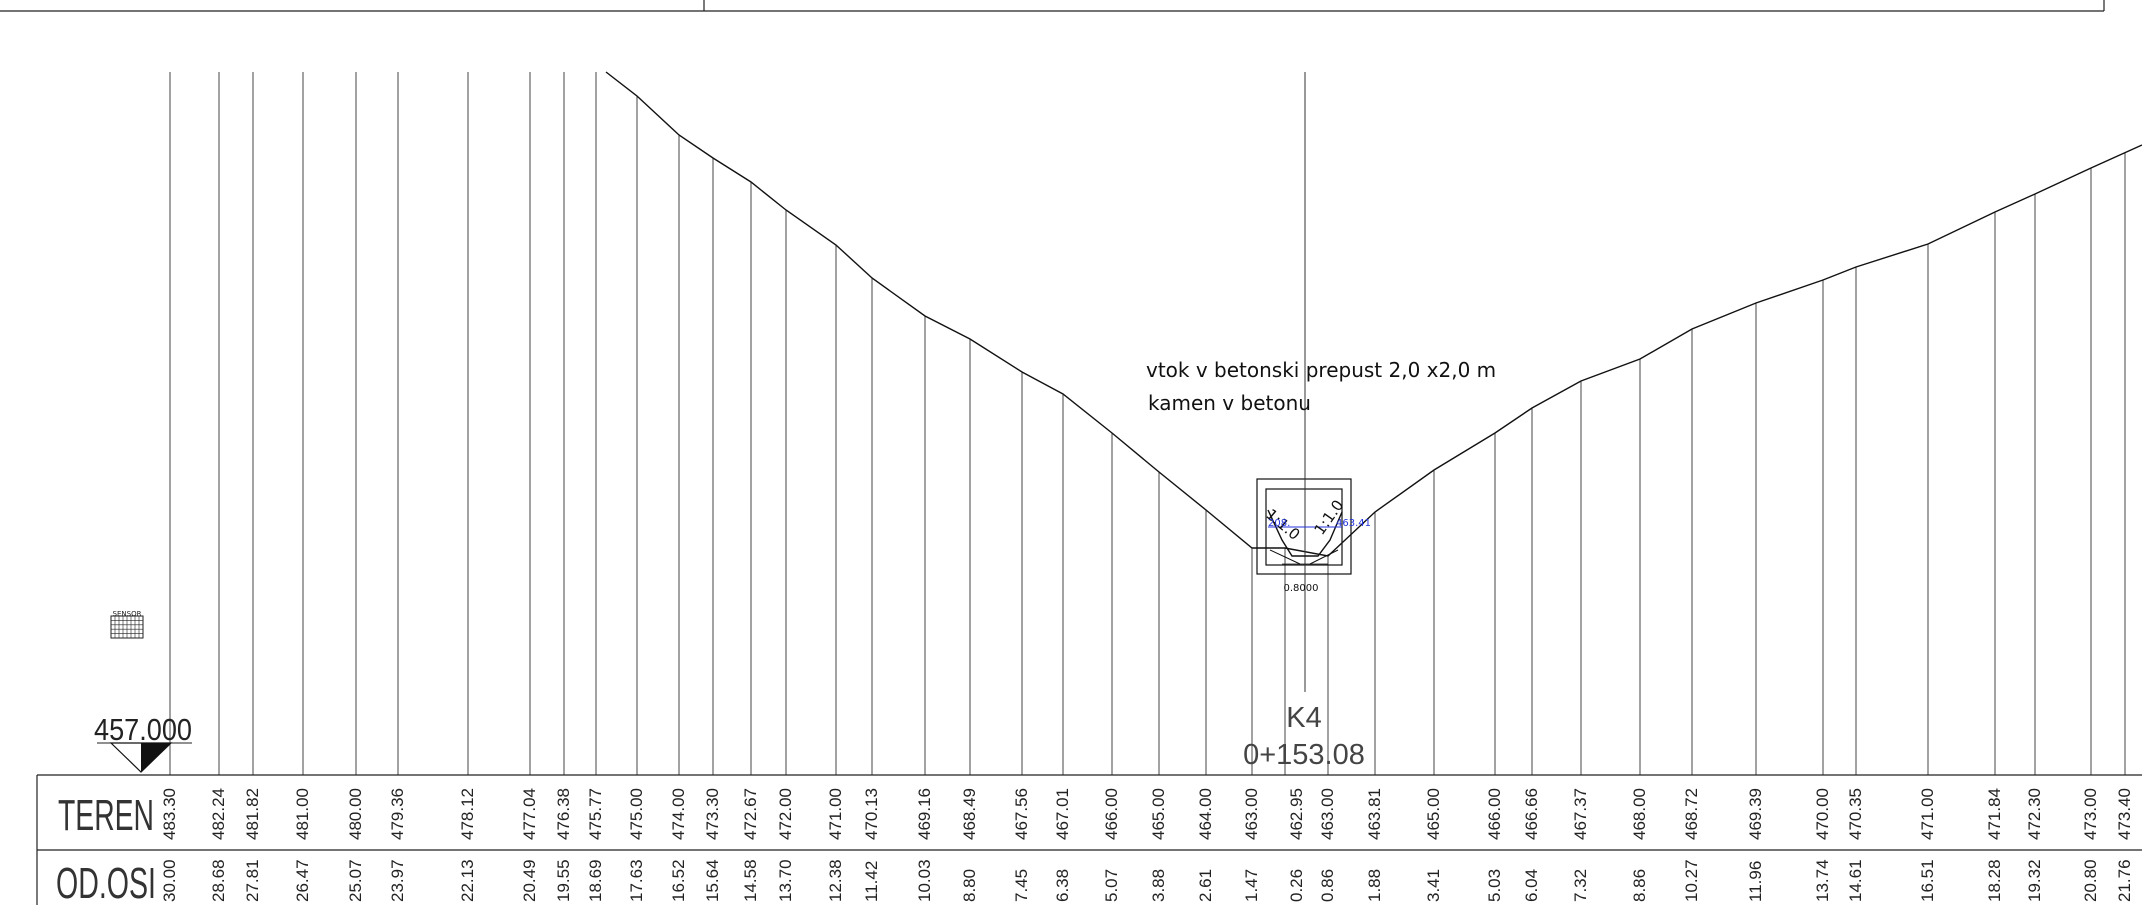 The width and height of the screenshot is (2142, 905). Describe the element at coordinates (563, 814) in the screenshot. I see `teren-value: 476.38` at that location.